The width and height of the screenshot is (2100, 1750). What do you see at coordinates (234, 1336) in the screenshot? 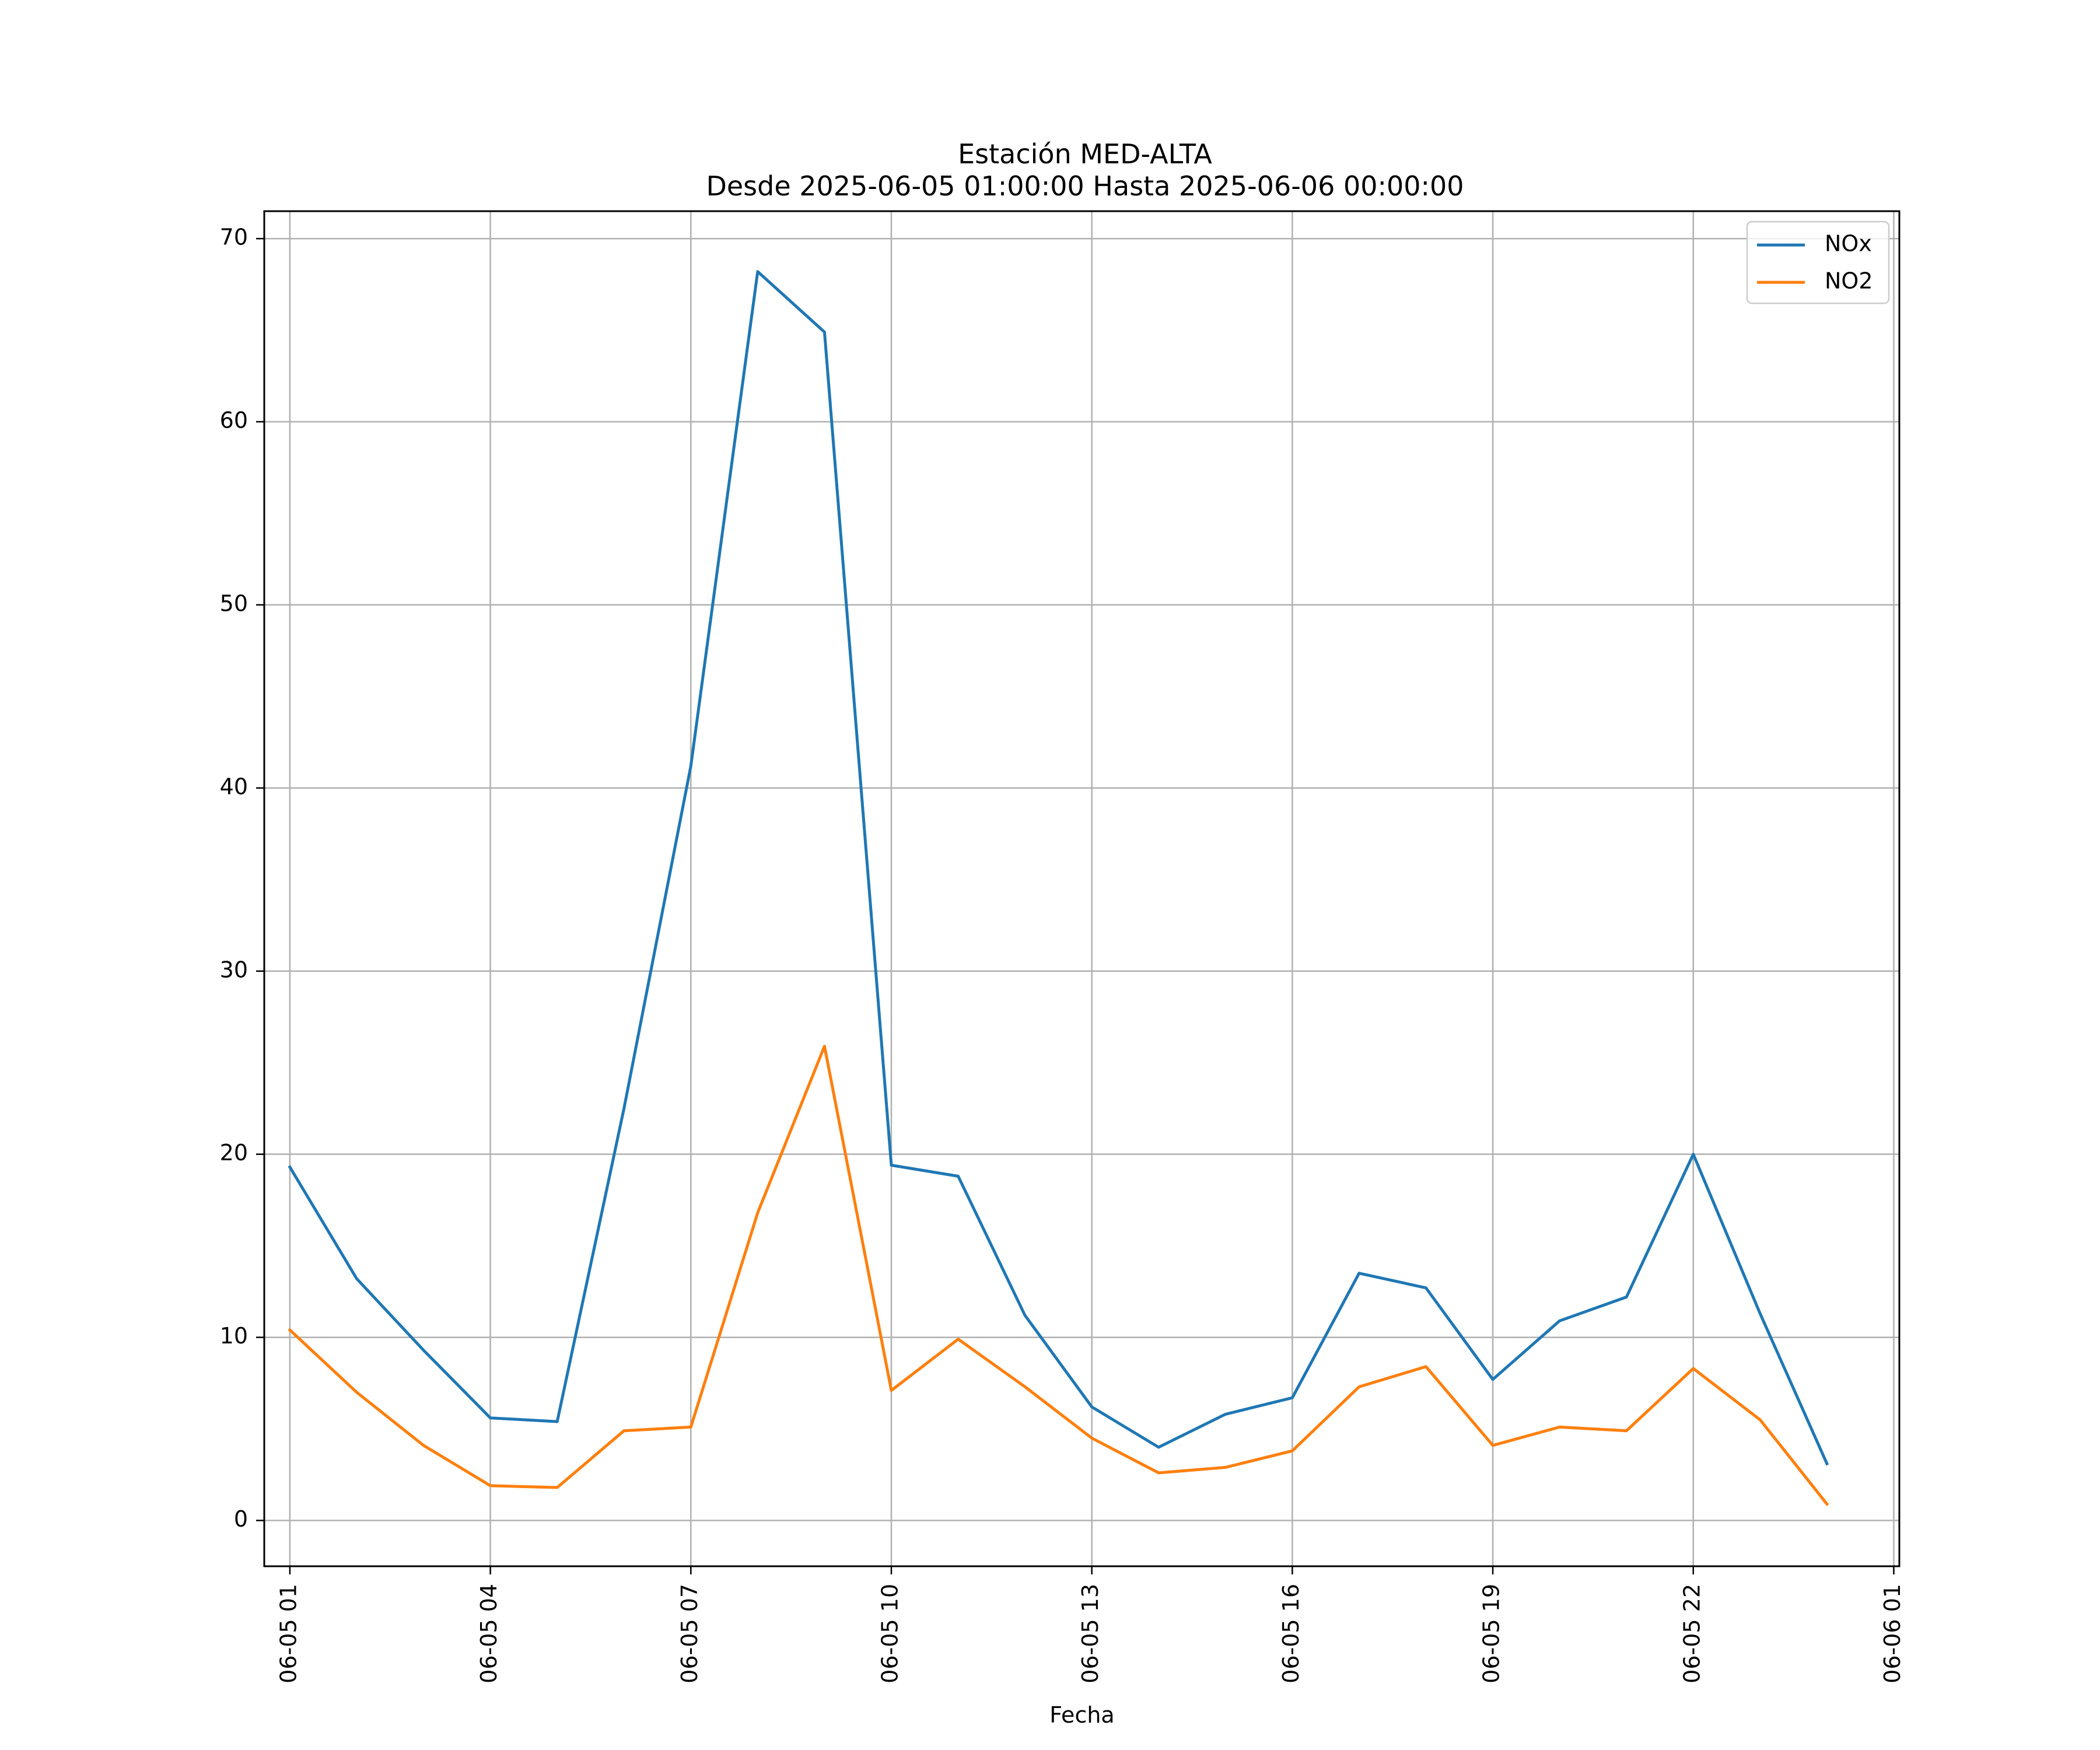
I see `y-tick-label: 10` at bounding box center [234, 1336].